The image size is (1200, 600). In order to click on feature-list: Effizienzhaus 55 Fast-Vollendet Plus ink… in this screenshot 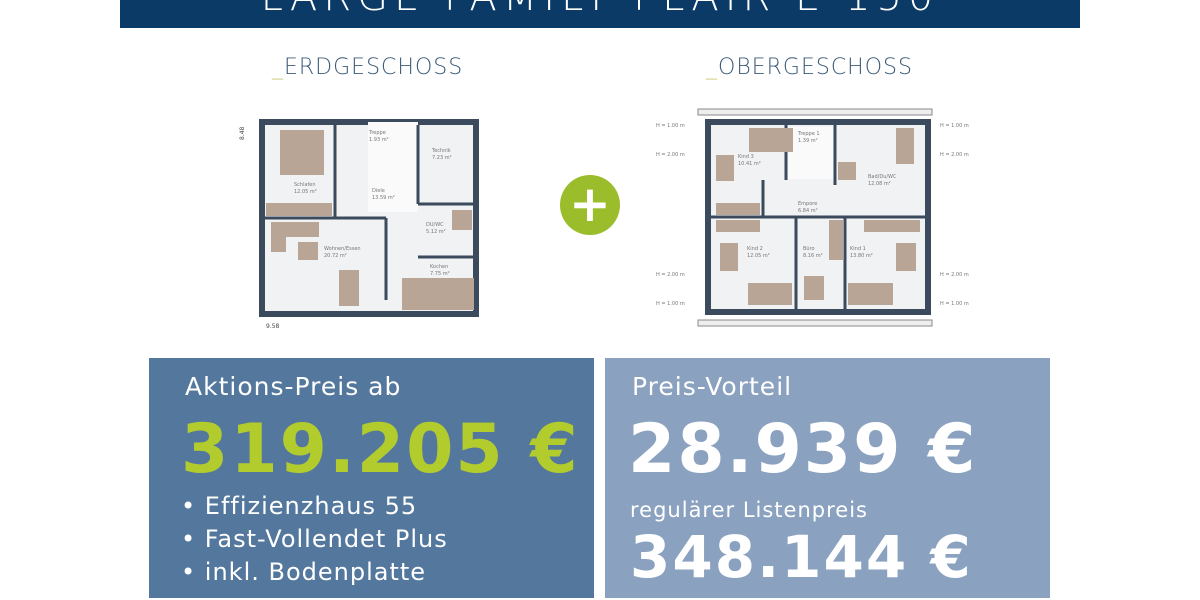, I will do `click(314, 539)`.